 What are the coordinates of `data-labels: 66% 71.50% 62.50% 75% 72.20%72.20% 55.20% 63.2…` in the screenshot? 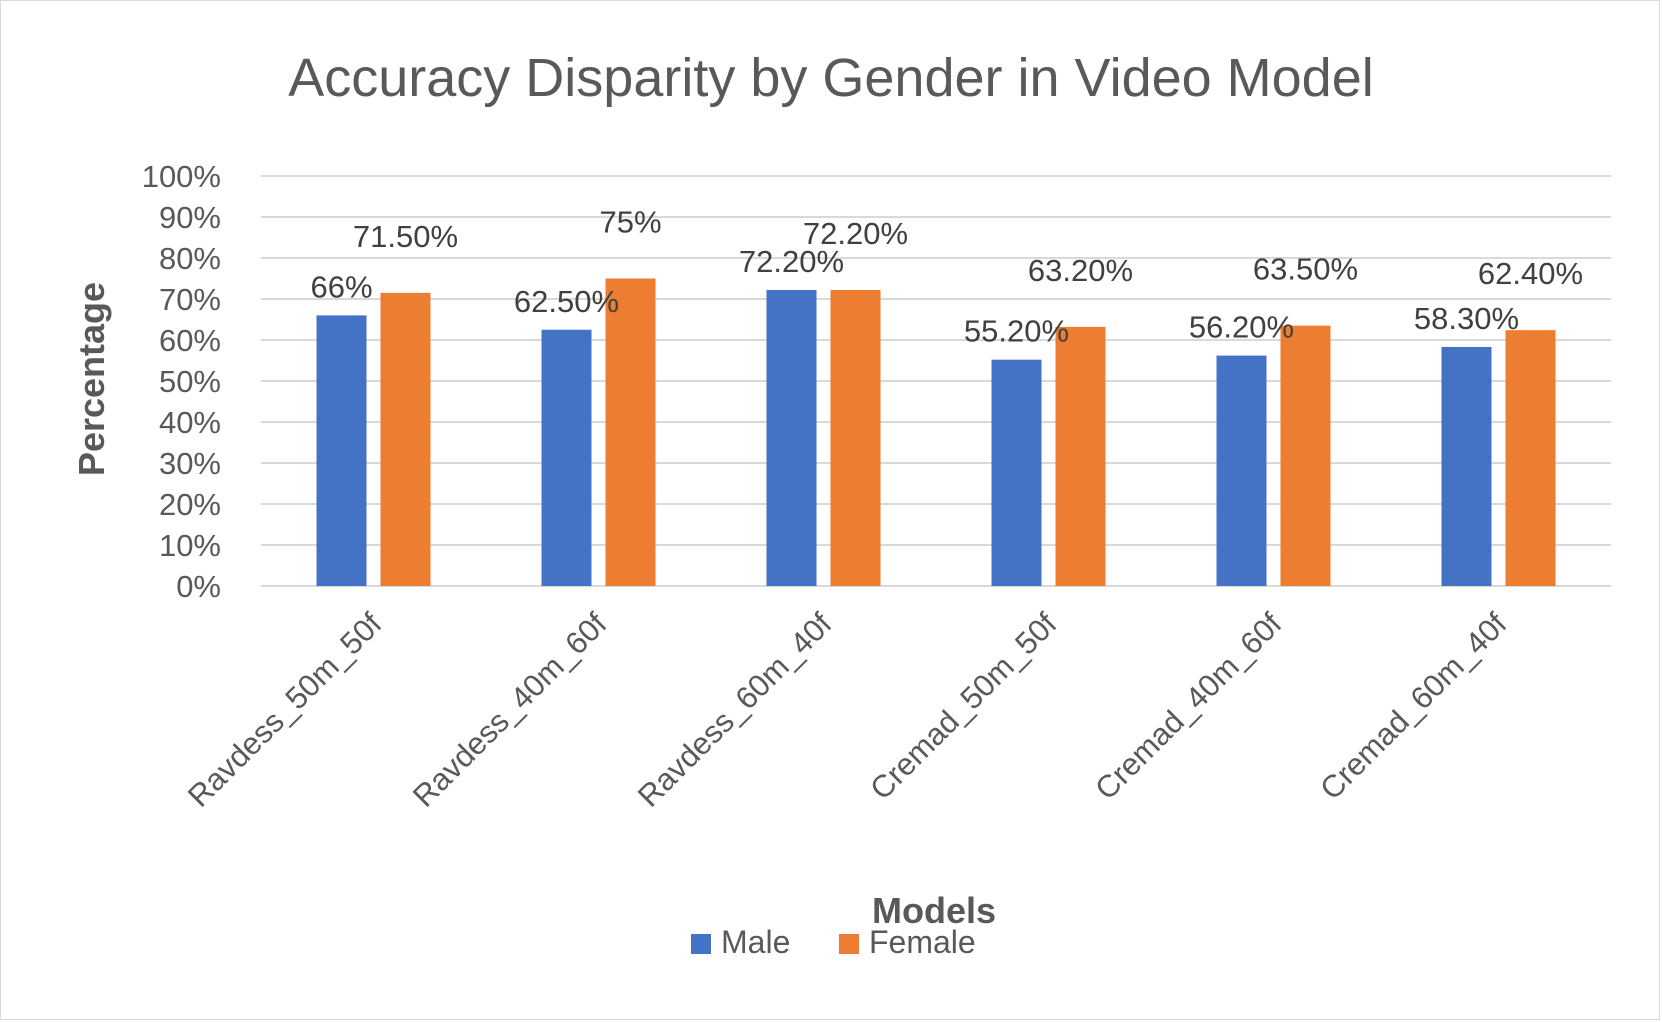 It's located at (946, 277).